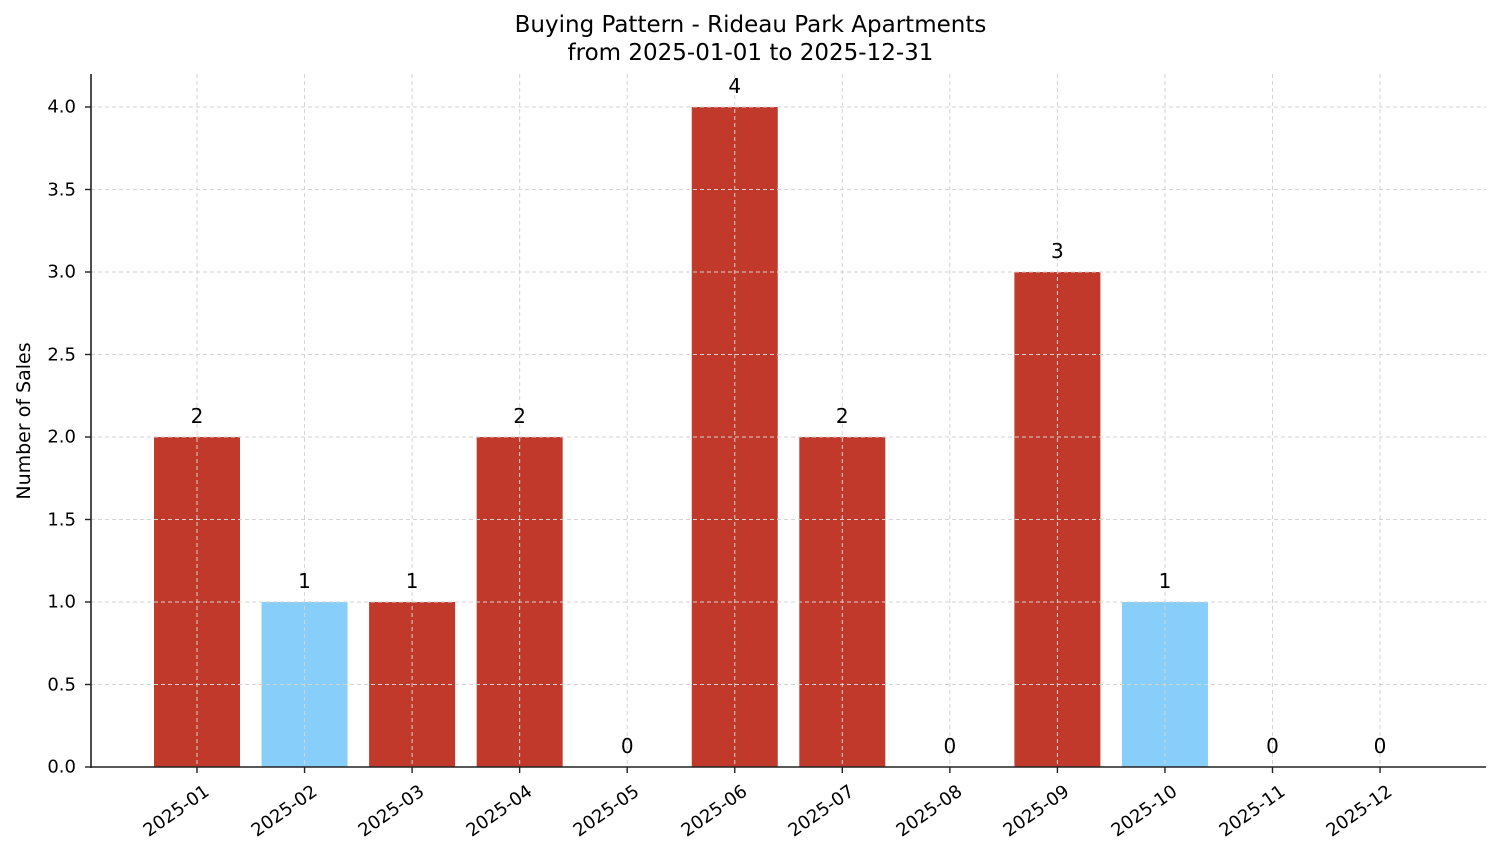  Describe the element at coordinates (61, 767) in the screenshot. I see `y-tick-label: 0.0` at that location.